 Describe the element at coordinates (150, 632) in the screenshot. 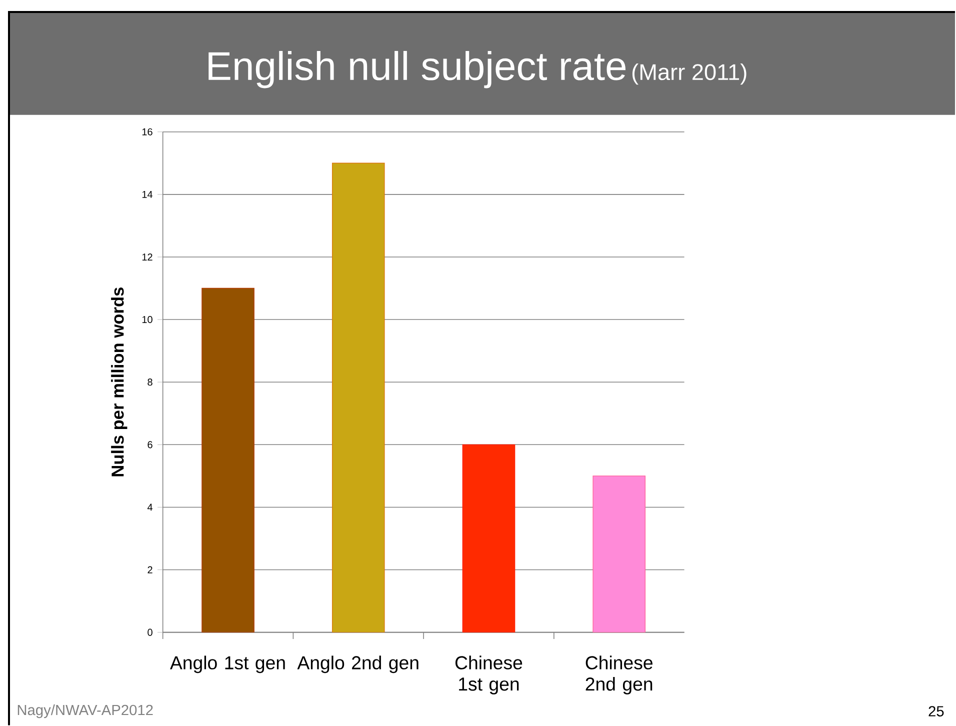

I see `y-tick-label: 0` at that location.